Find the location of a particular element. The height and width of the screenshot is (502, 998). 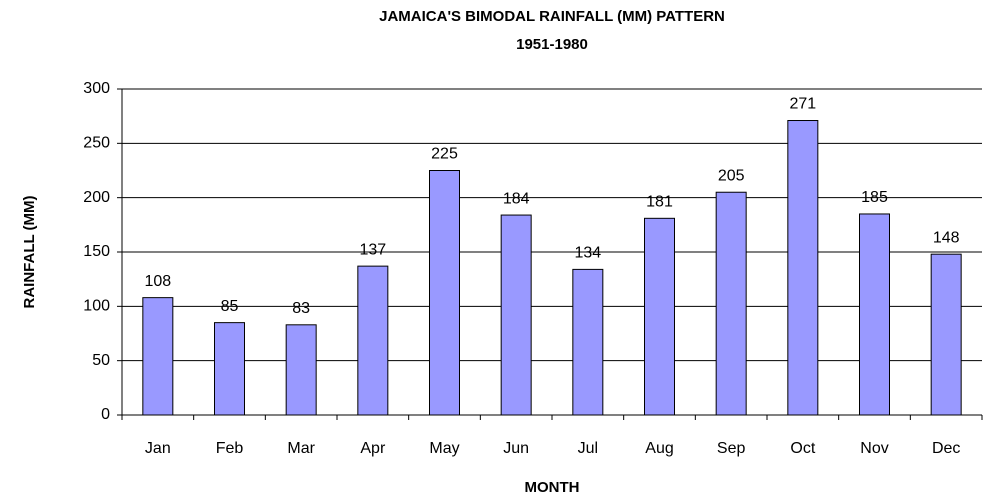

x-tick-label: May is located at coordinates (444, 448).